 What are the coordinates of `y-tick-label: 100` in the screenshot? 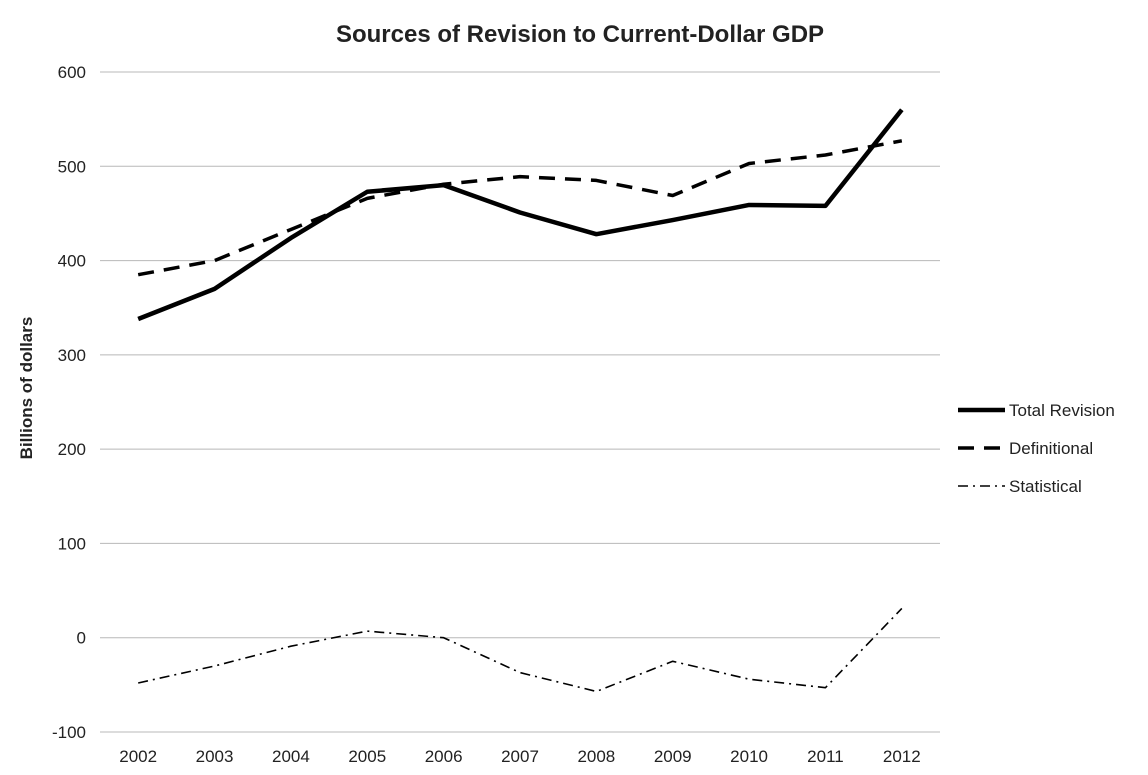 It's located at (72, 543).